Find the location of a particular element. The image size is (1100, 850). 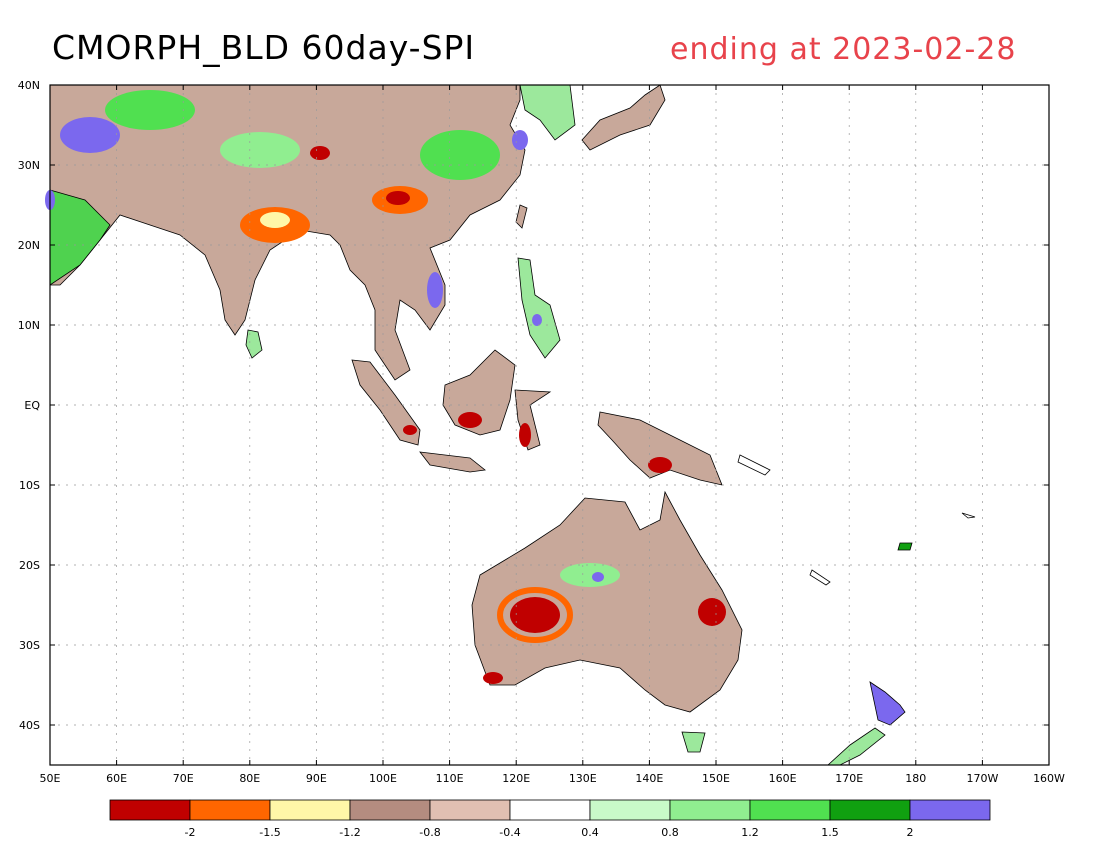

korea-landmass is located at coordinates (547, 112).